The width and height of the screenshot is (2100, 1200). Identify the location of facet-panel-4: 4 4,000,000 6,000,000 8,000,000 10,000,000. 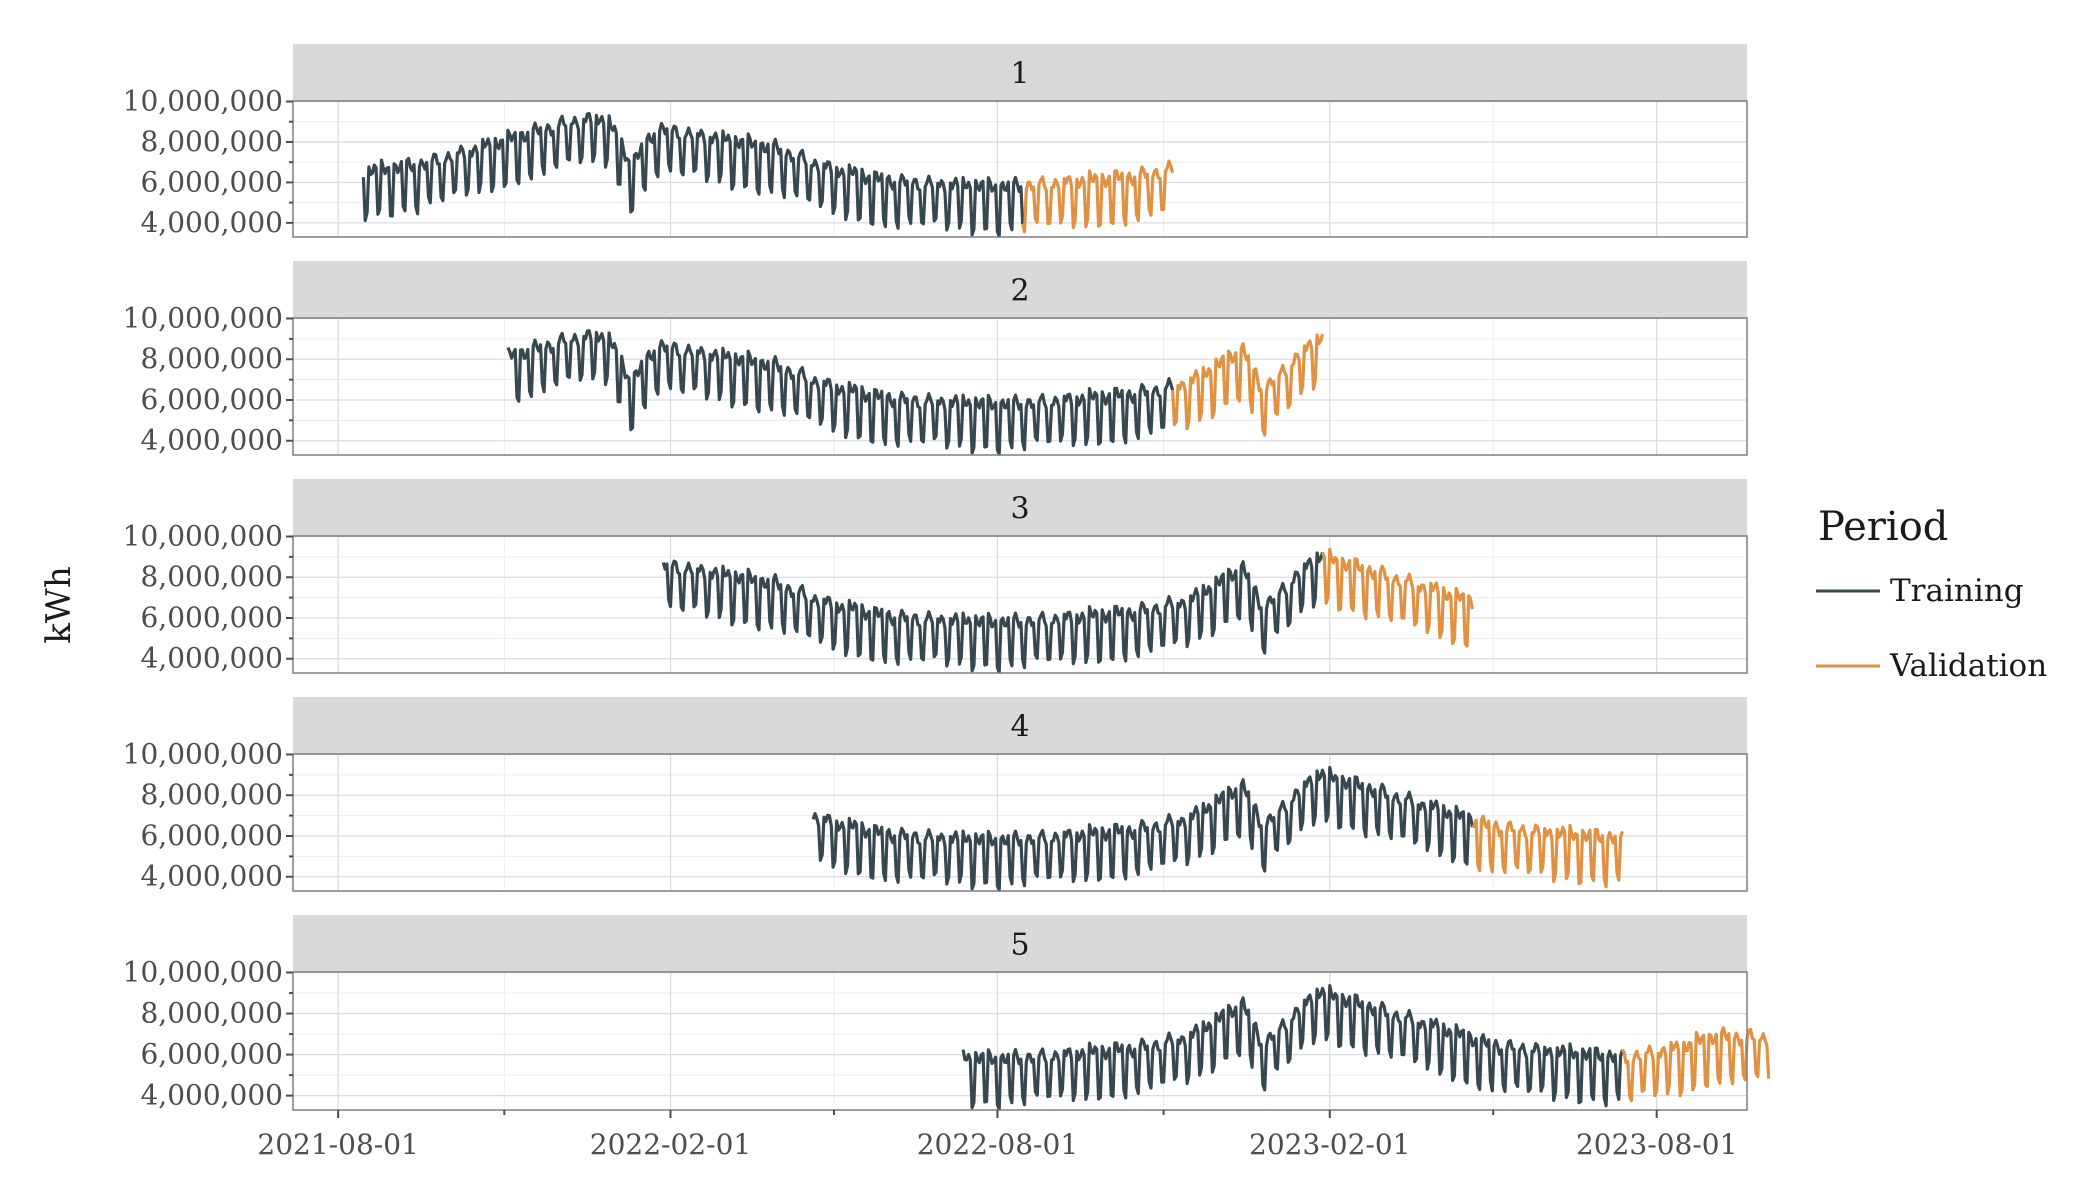
(935, 795).